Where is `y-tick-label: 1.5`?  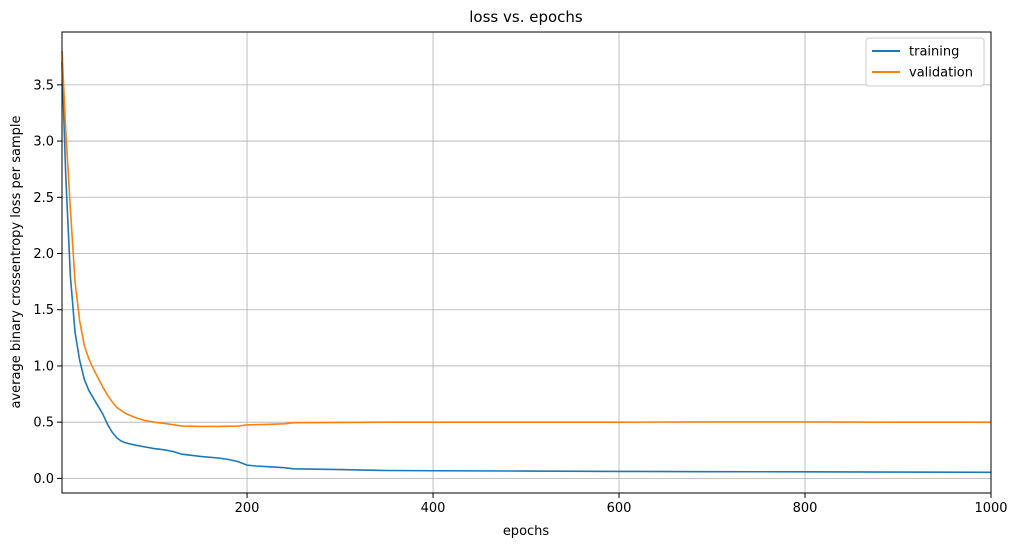 y-tick-label: 1.5 is located at coordinates (43, 310).